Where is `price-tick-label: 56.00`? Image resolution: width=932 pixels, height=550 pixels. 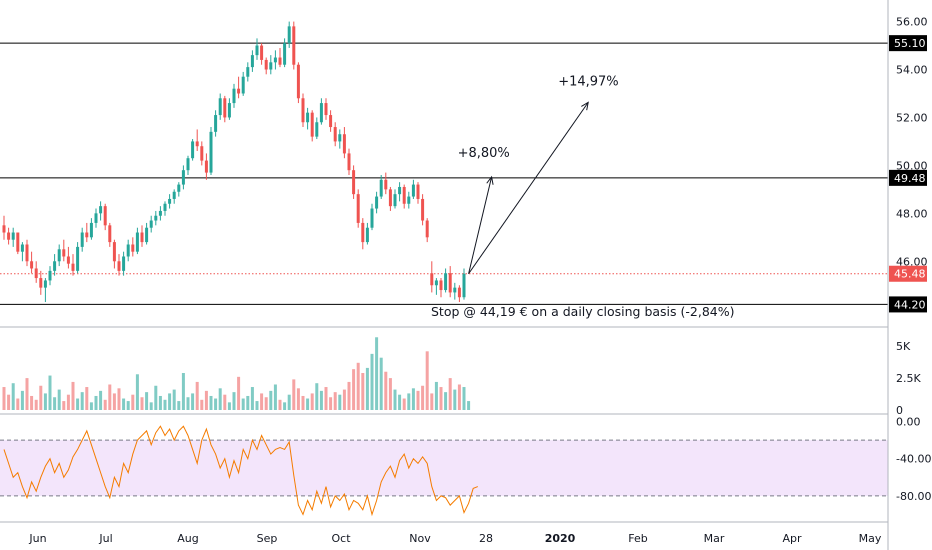 price-tick-label: 56.00 is located at coordinates (912, 22).